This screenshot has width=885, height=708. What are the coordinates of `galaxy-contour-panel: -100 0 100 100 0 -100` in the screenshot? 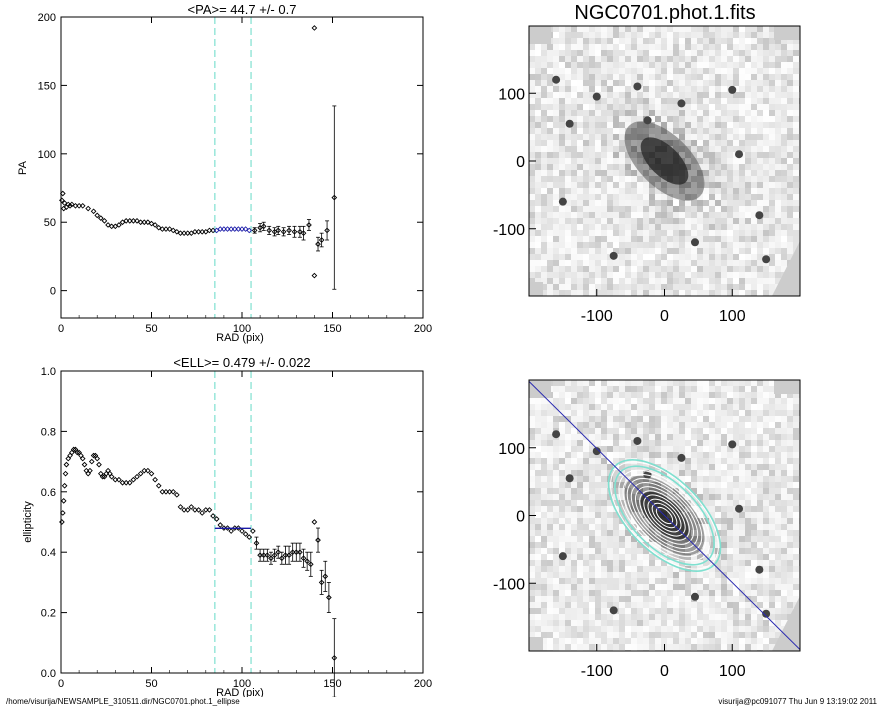 It's located at (647, 529).